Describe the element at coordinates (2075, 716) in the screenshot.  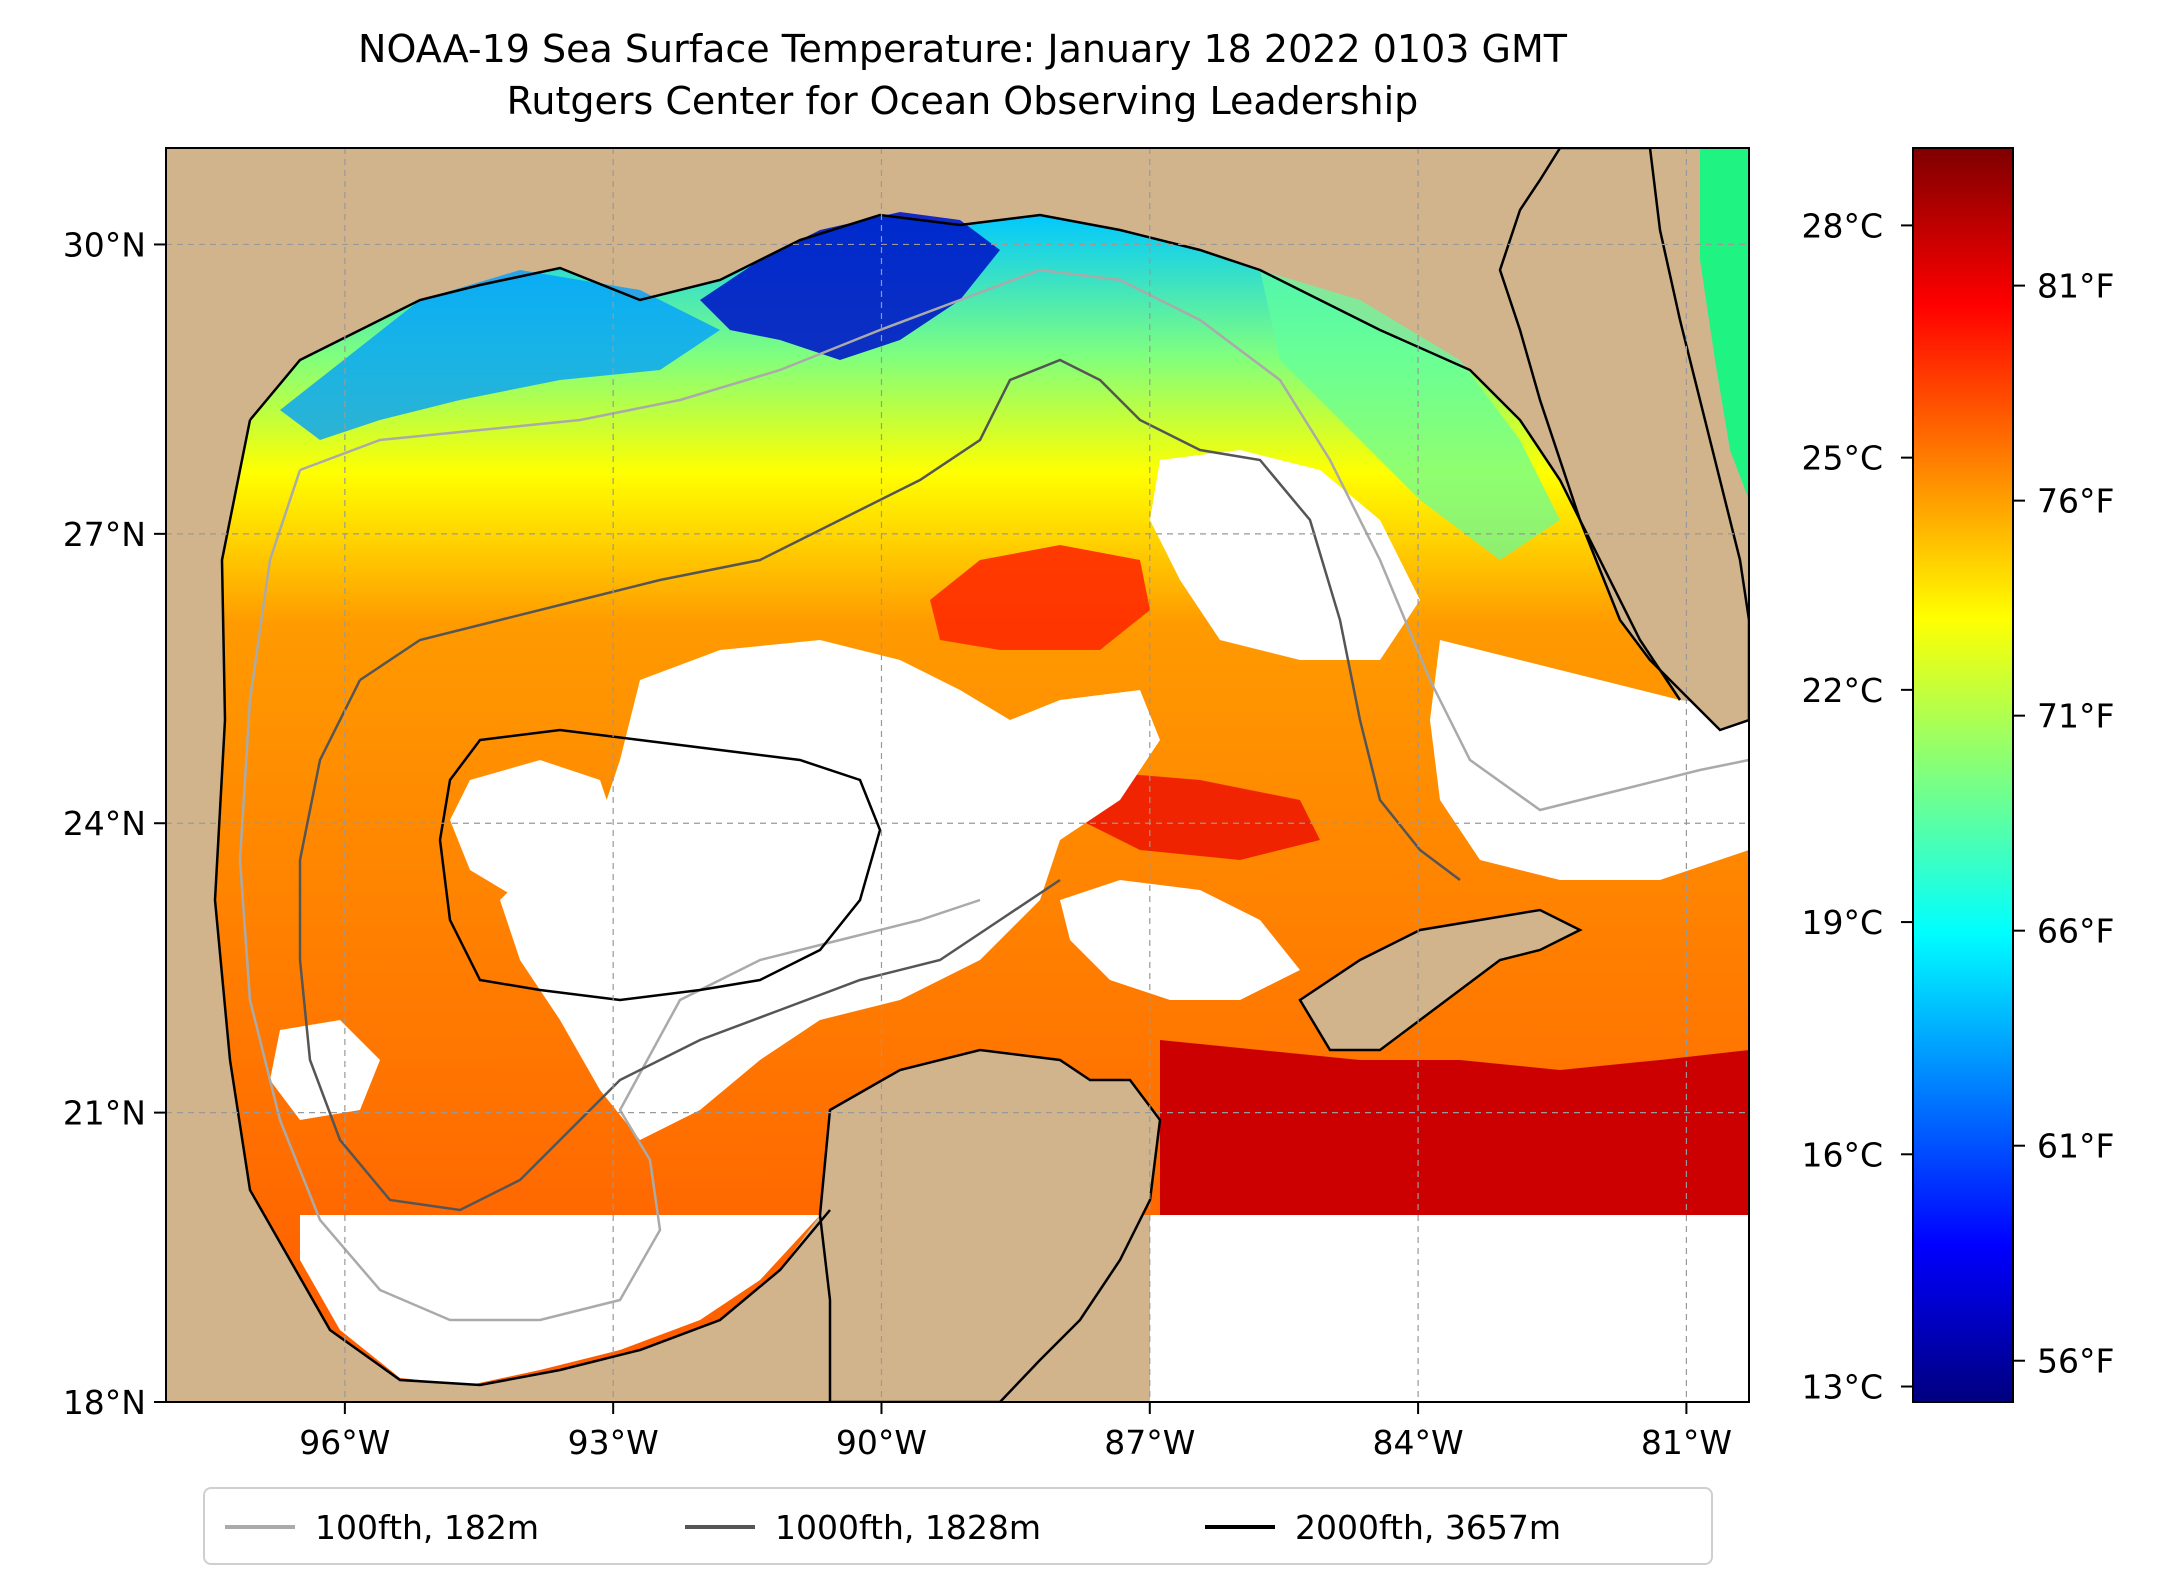
I see `fahrenheit-tick-label: 71°F` at that location.